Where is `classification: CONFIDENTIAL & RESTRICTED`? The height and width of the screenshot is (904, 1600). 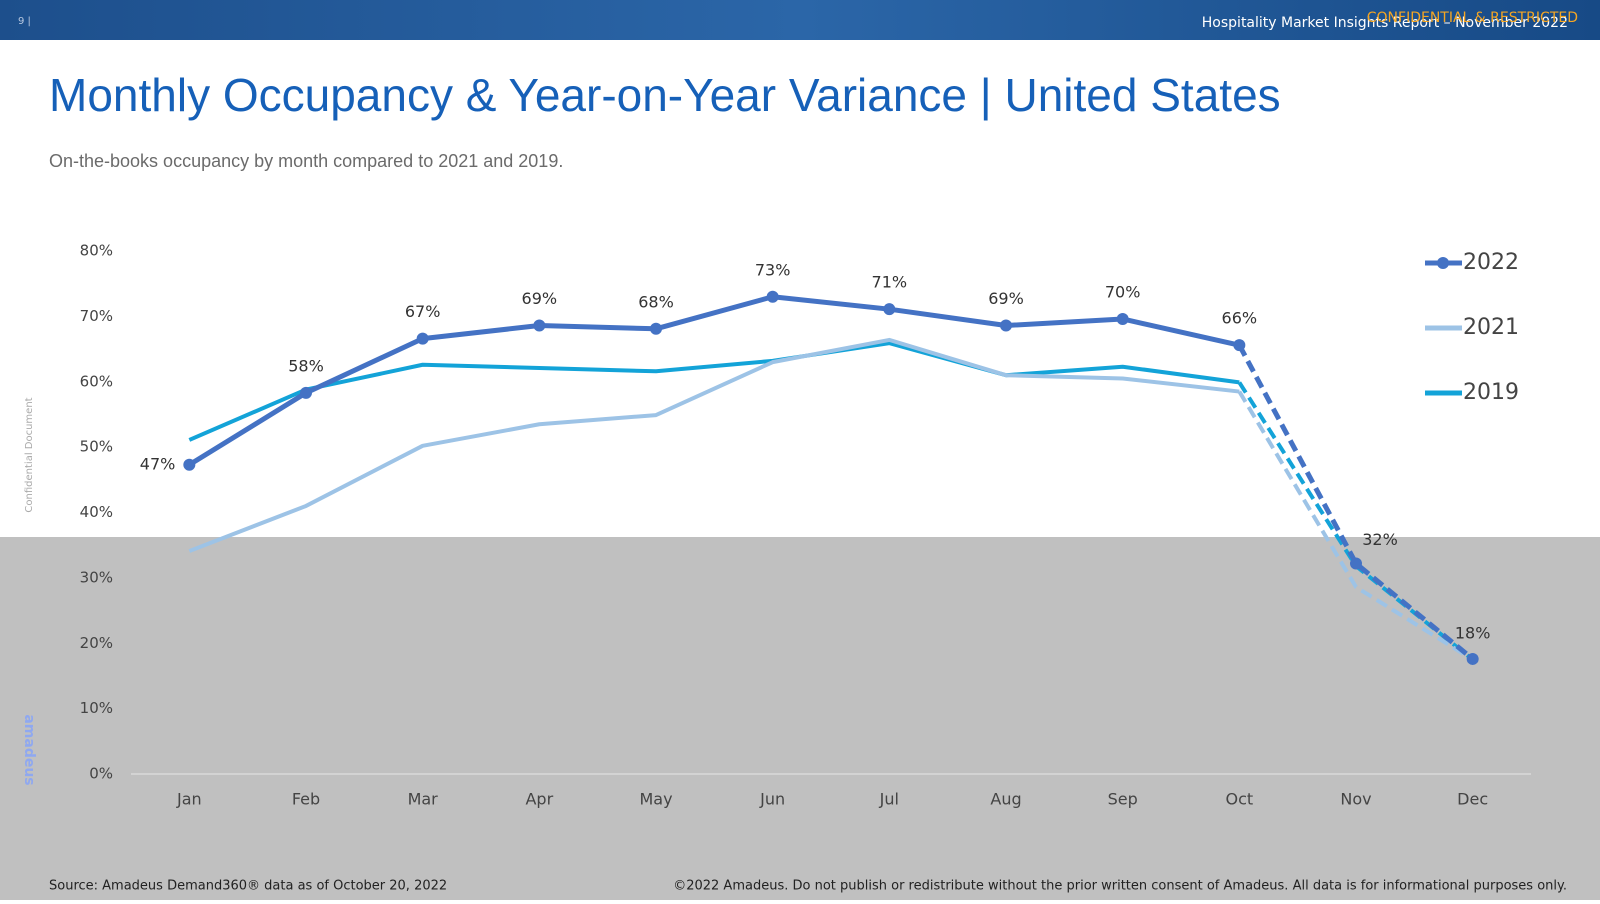 classification: CONFIDENTIAL & RESTRICTED is located at coordinates (1472, 18).